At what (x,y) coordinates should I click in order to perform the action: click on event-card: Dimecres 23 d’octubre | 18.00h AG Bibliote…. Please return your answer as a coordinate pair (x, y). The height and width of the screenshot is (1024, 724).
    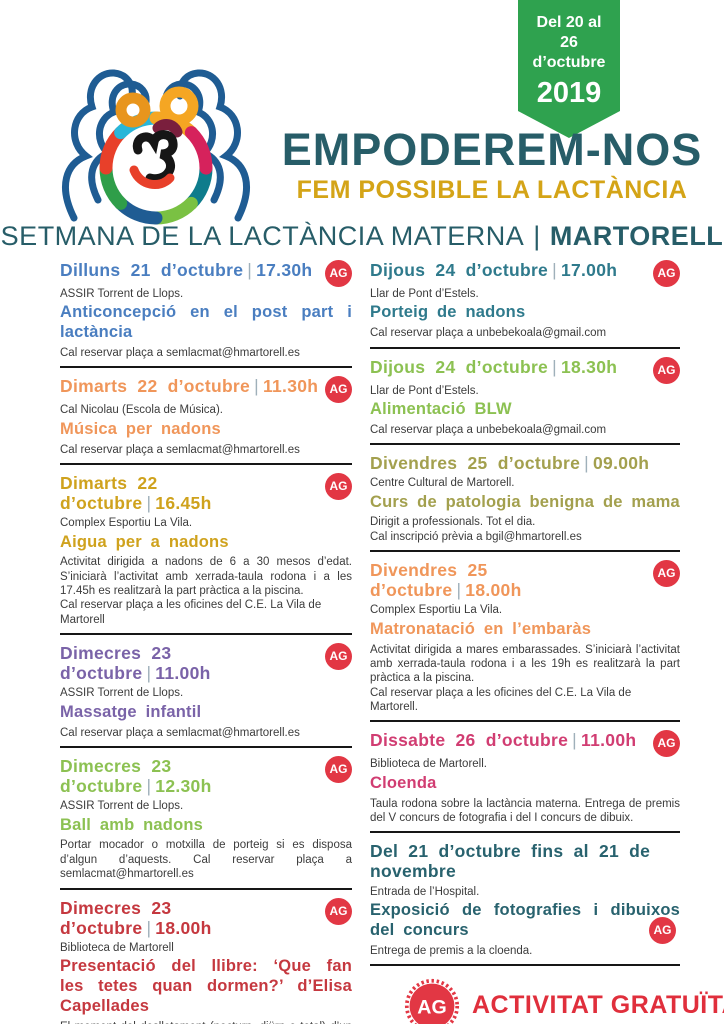
    Looking at the image, I should click on (206, 960).